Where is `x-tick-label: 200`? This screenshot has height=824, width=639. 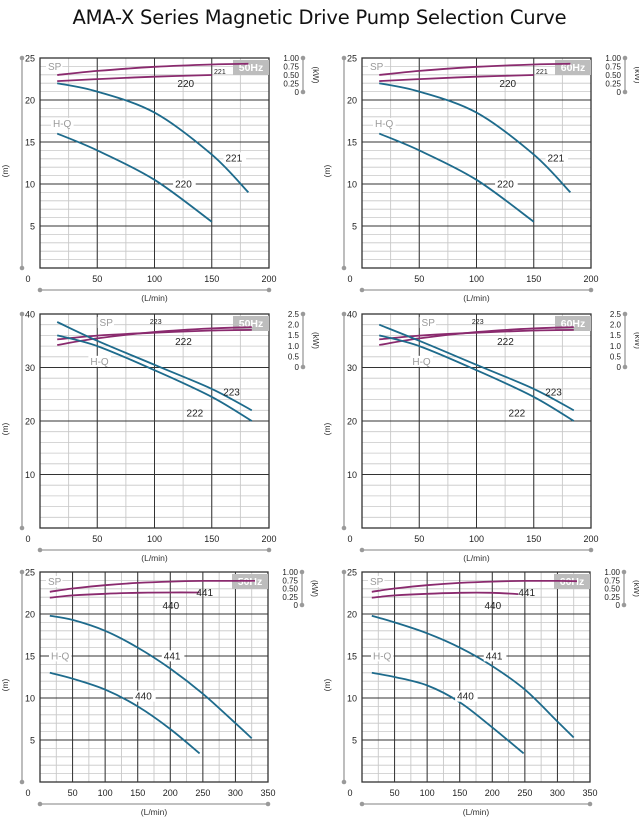
x-tick-label: 200 is located at coordinates (492, 793).